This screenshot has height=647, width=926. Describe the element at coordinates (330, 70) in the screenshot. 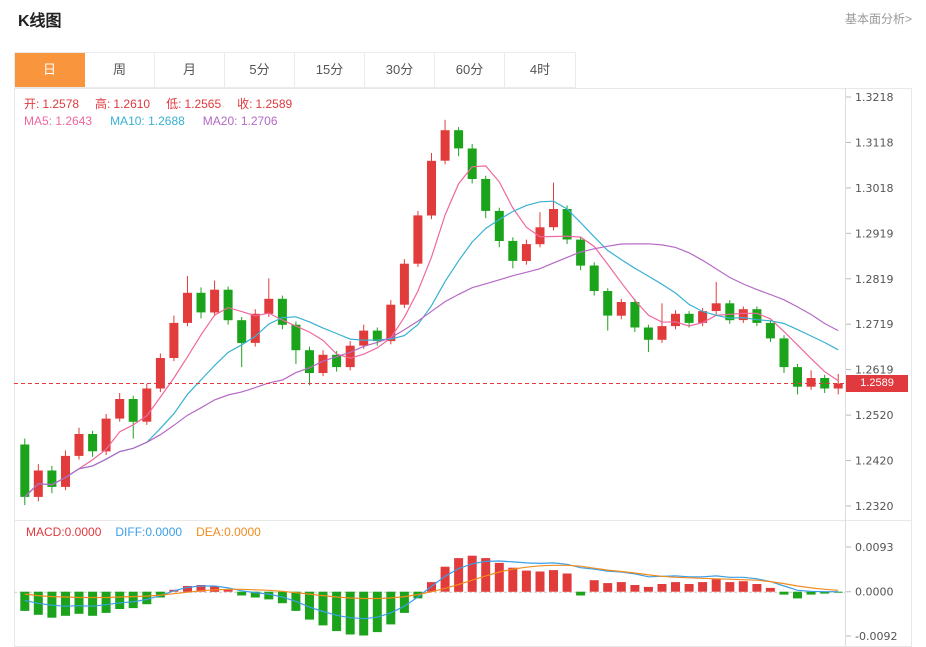

I see `tab-15min: 15分` at that location.